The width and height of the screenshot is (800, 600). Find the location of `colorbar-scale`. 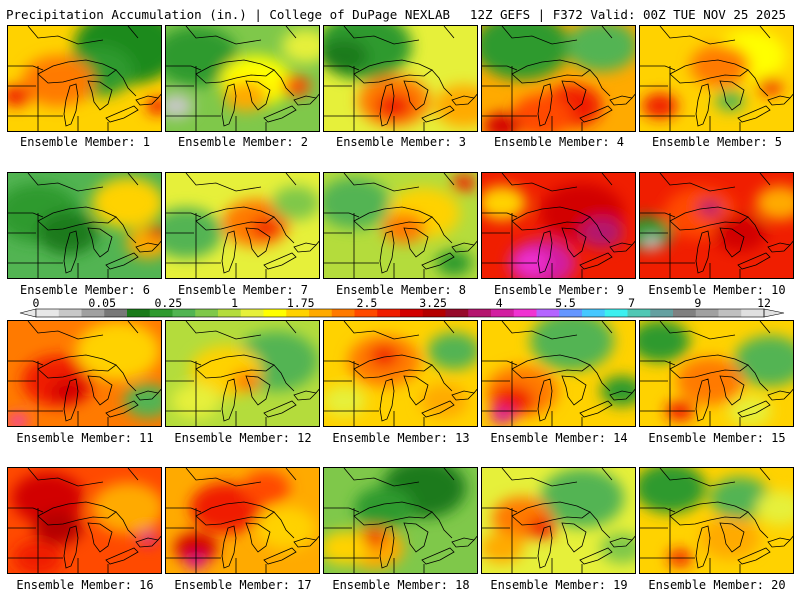

colorbar-scale is located at coordinates (402, 313).